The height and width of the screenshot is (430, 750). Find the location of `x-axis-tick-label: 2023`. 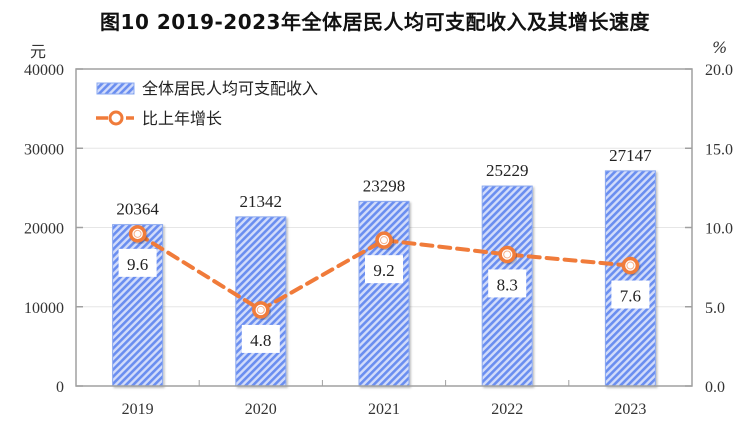

x-axis-tick-label: 2023 is located at coordinates (630, 409).